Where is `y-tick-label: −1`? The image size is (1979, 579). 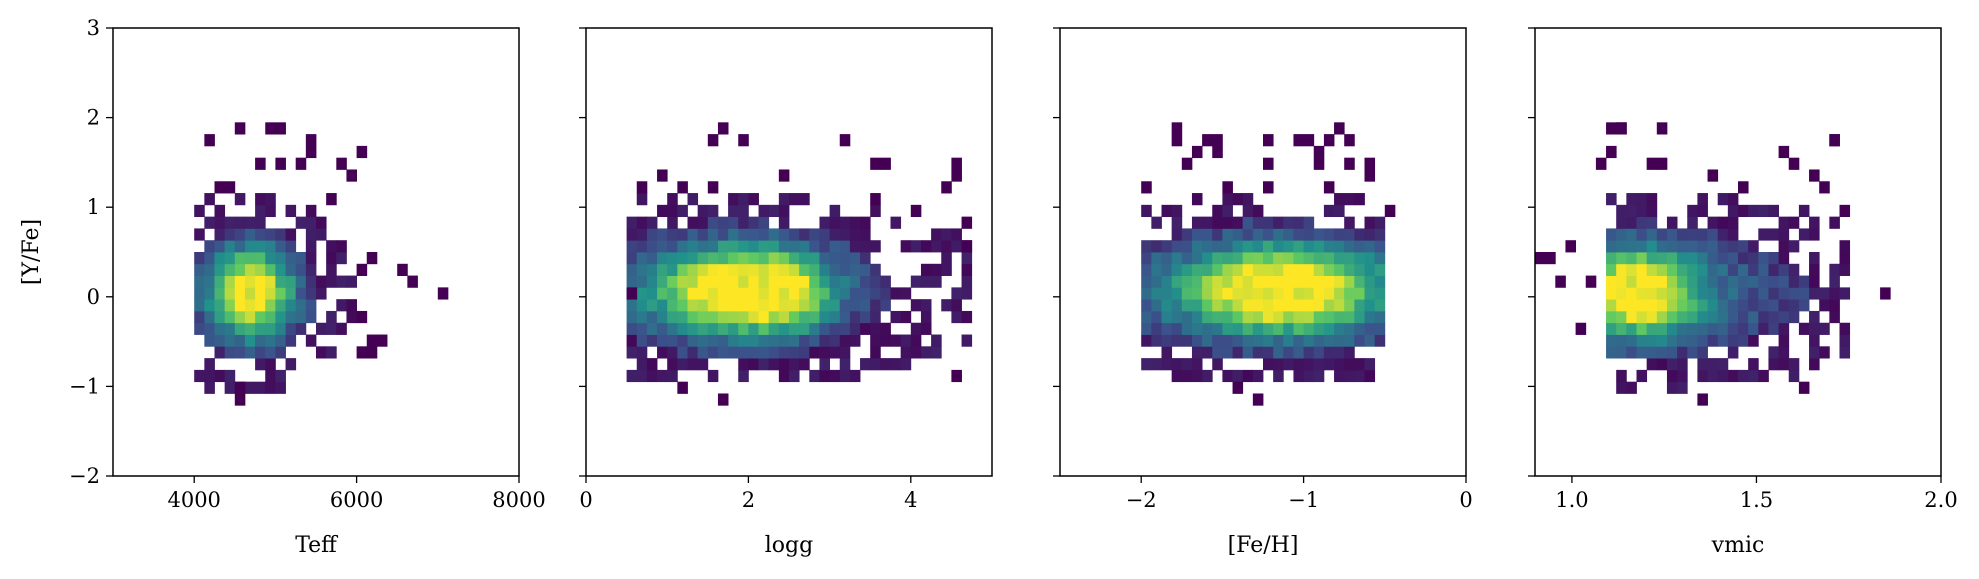 y-tick-label: −1 is located at coordinates (84, 386).